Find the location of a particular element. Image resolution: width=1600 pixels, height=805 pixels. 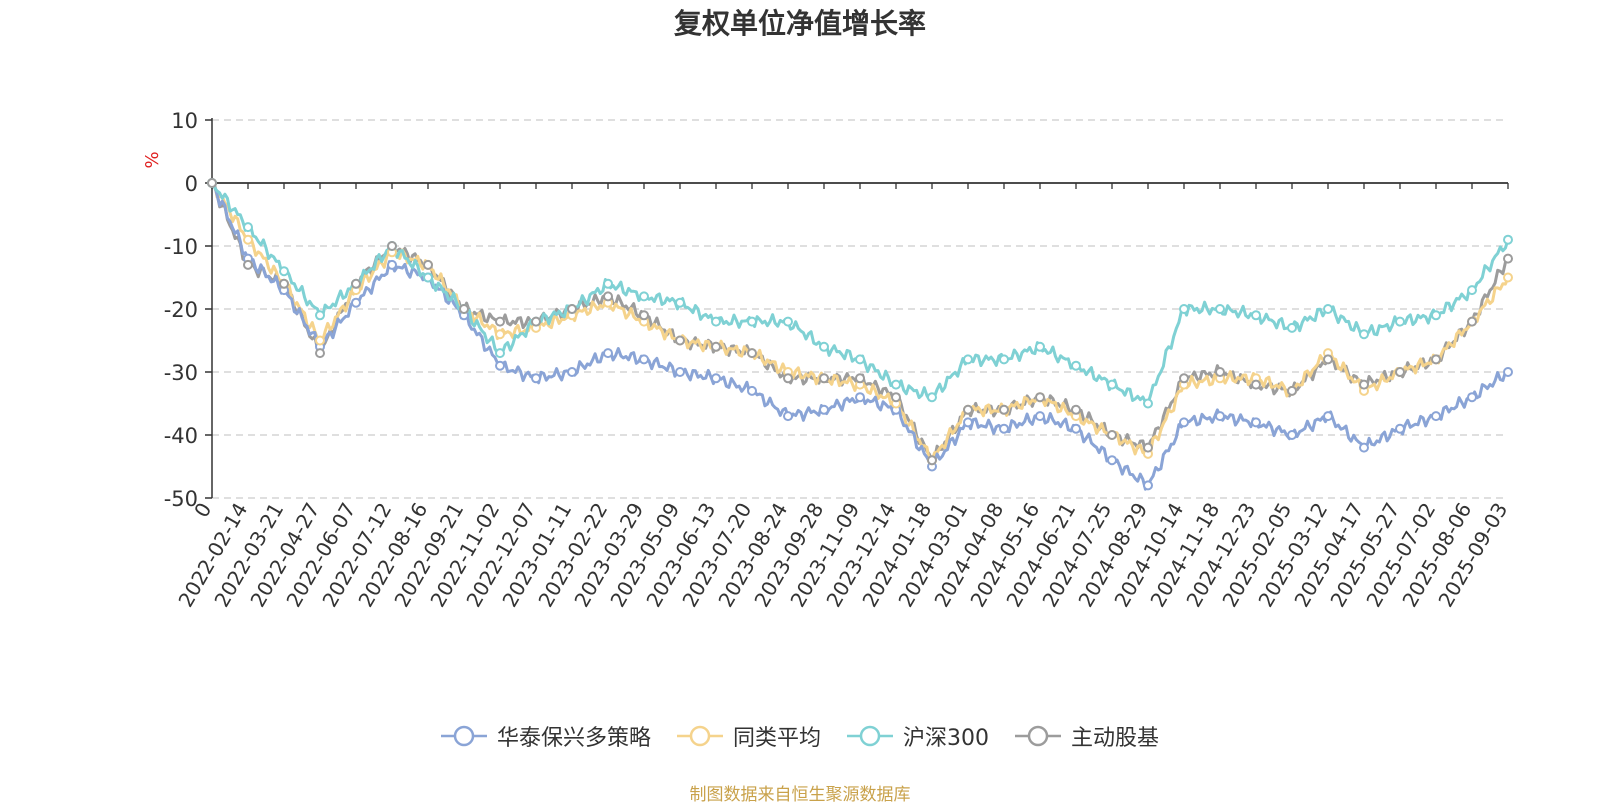

legend-item: 同类平均 is located at coordinates (748, 736).